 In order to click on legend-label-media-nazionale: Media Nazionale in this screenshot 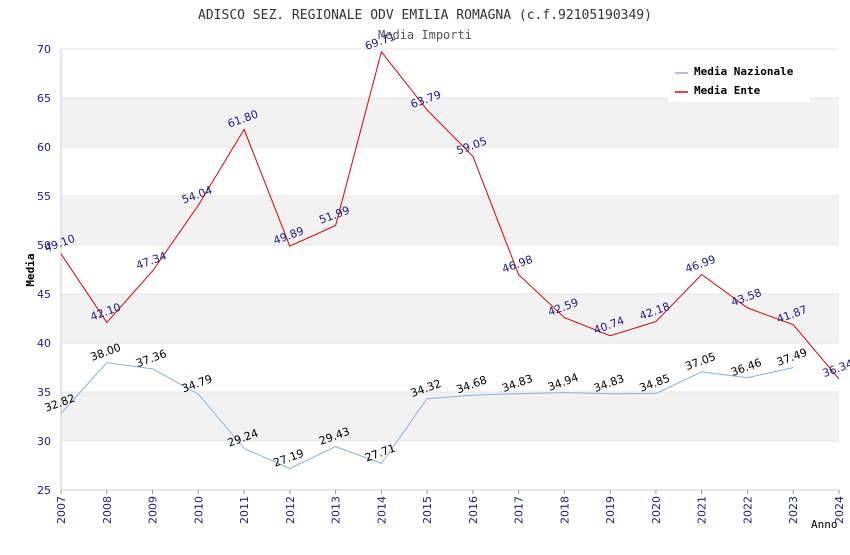, I will do `click(744, 71)`.